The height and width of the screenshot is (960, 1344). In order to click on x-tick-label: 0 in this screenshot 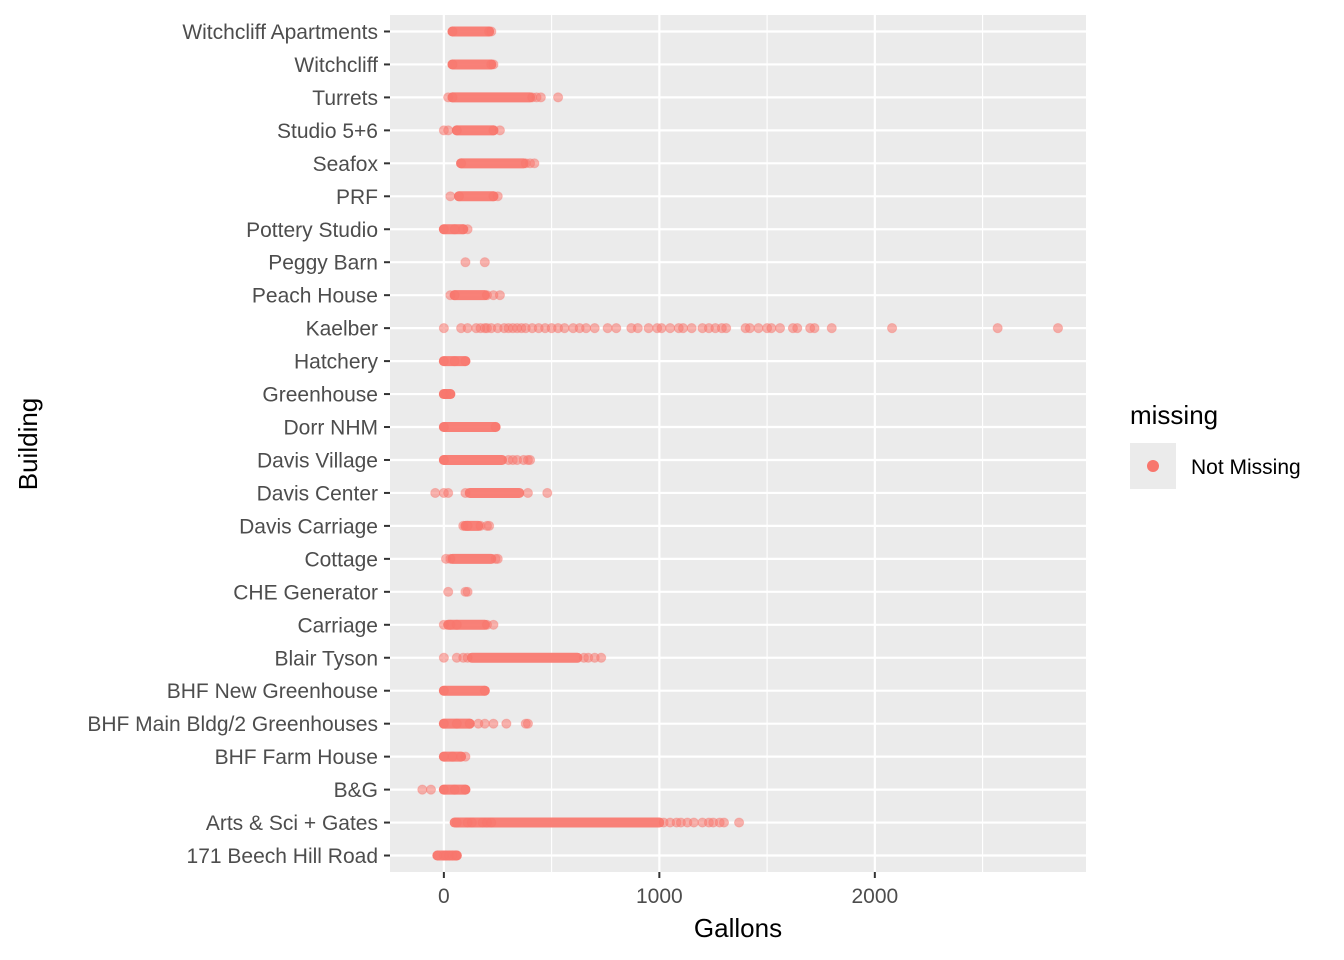, I will do `click(444, 896)`.